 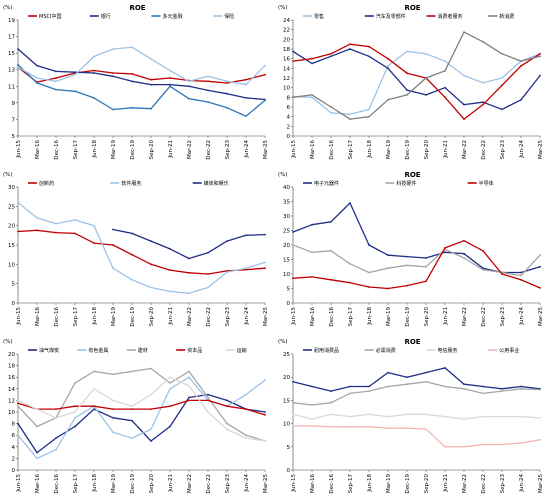 I want to click on legend-label: 保险, so click(x=229, y=16).